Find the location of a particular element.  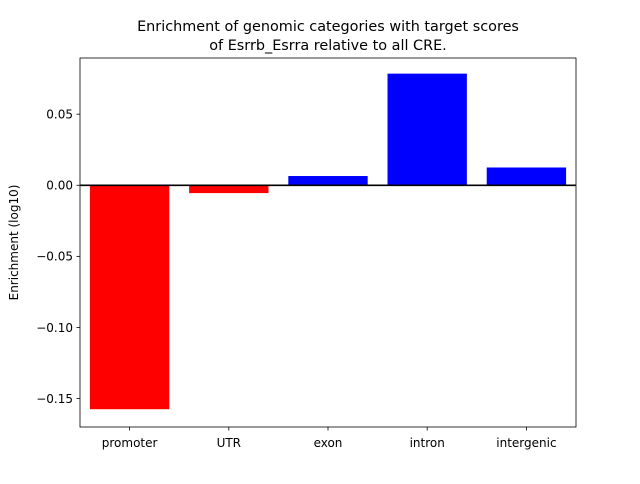

y-tick-label: −0.10 is located at coordinates (54, 328).